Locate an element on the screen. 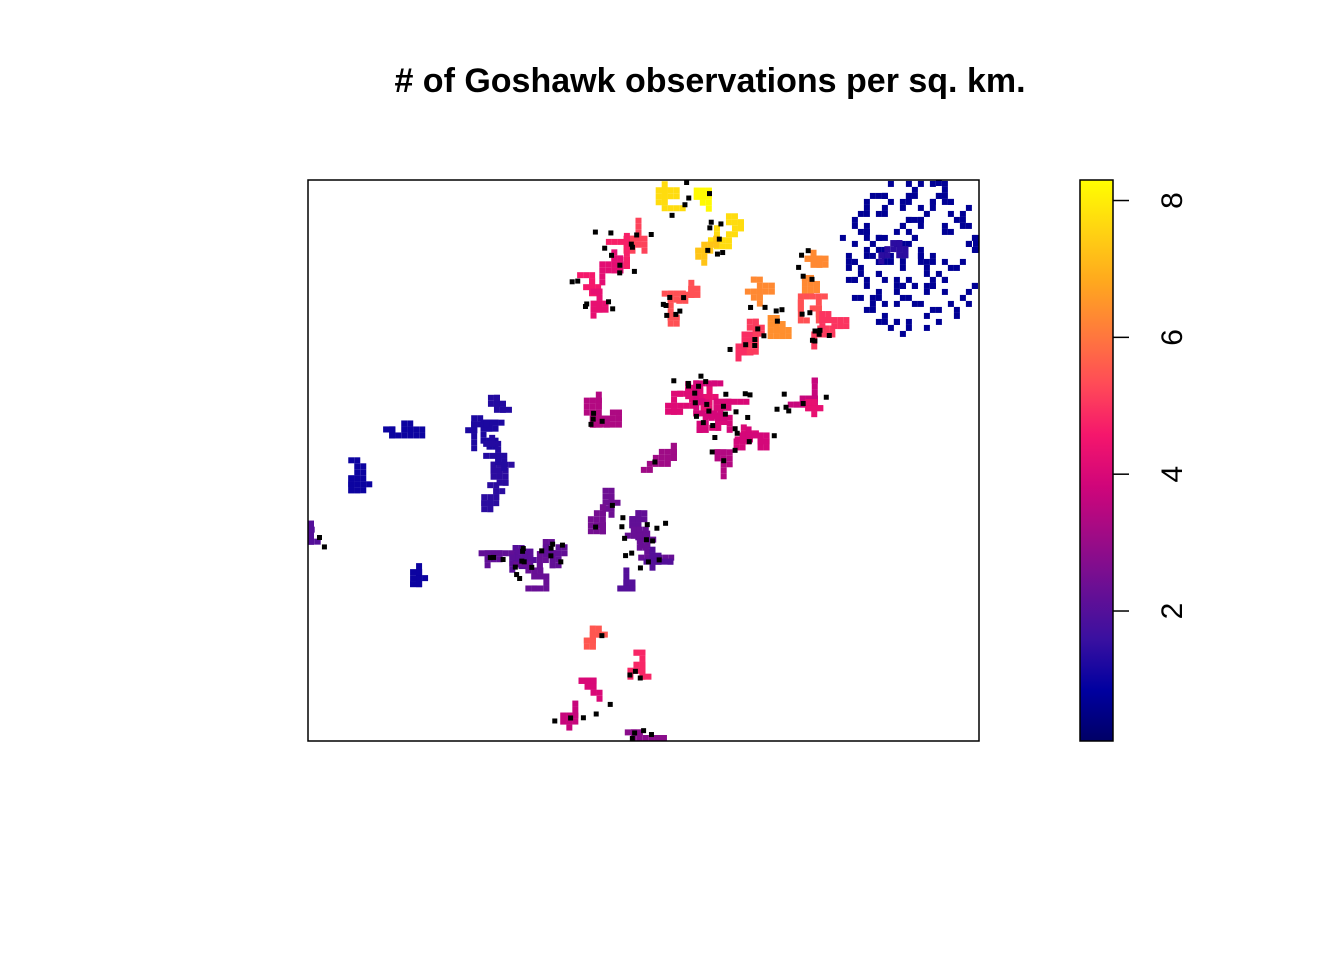 Image resolution: width=1344 pixels, height=960 pixels. colorbar-tick-label: 2 is located at coordinates (1172, 611).